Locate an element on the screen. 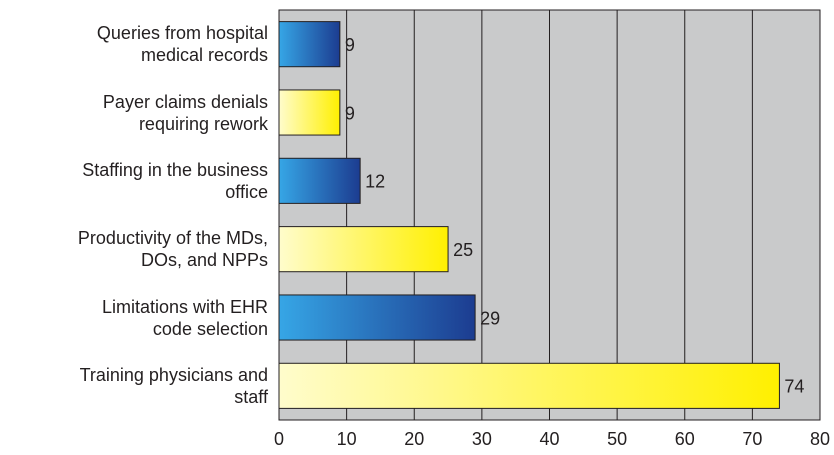  value-label: 29 is located at coordinates (490, 318).